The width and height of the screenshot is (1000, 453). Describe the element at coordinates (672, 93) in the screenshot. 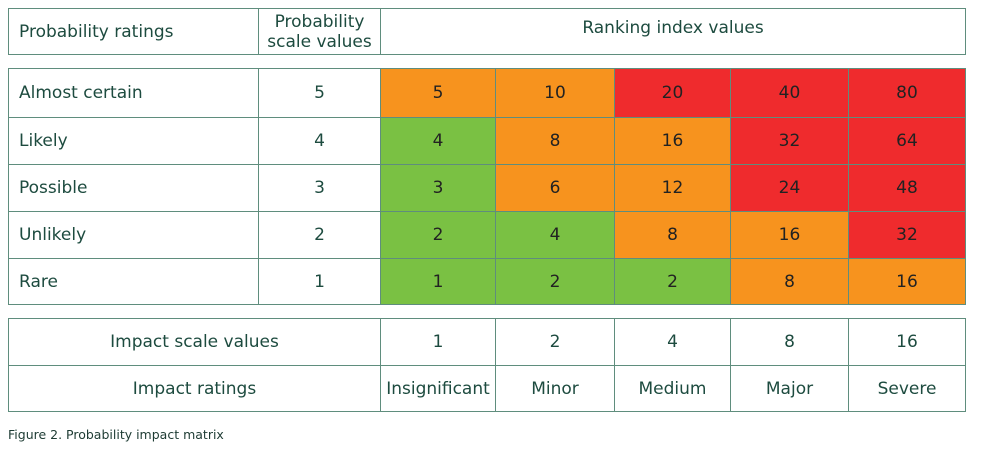

I see `ranking-cell: 20` at that location.